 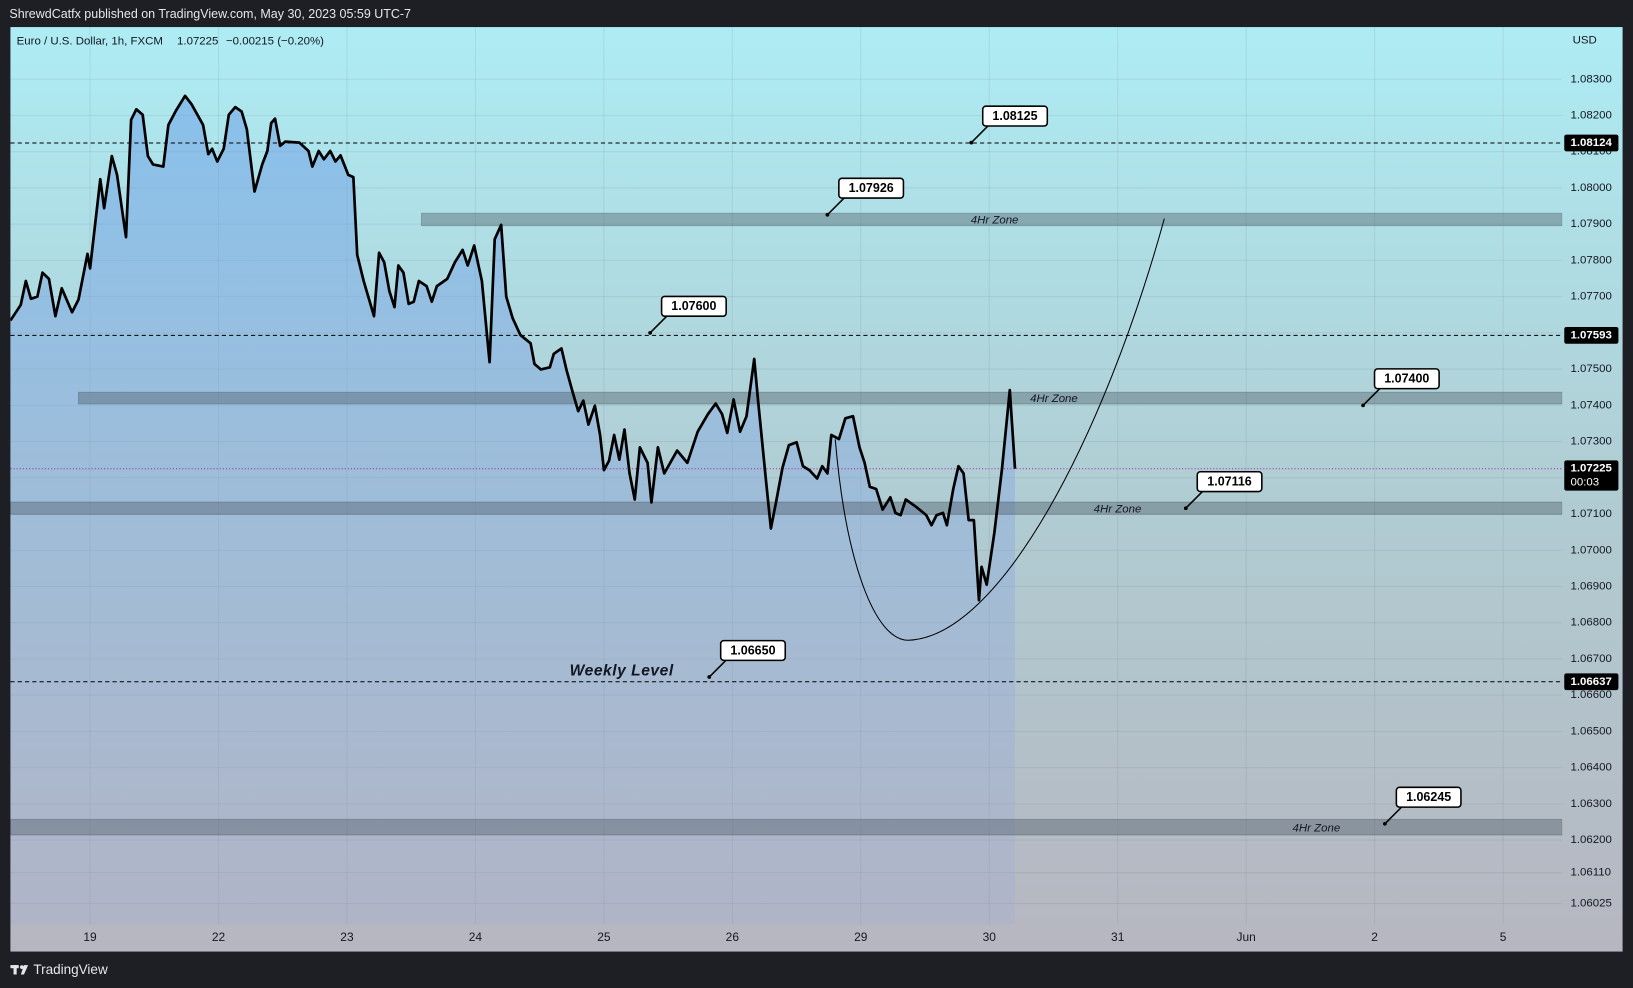 I want to click on change: −0.00215 (−0.20%), so click(x=275, y=42).